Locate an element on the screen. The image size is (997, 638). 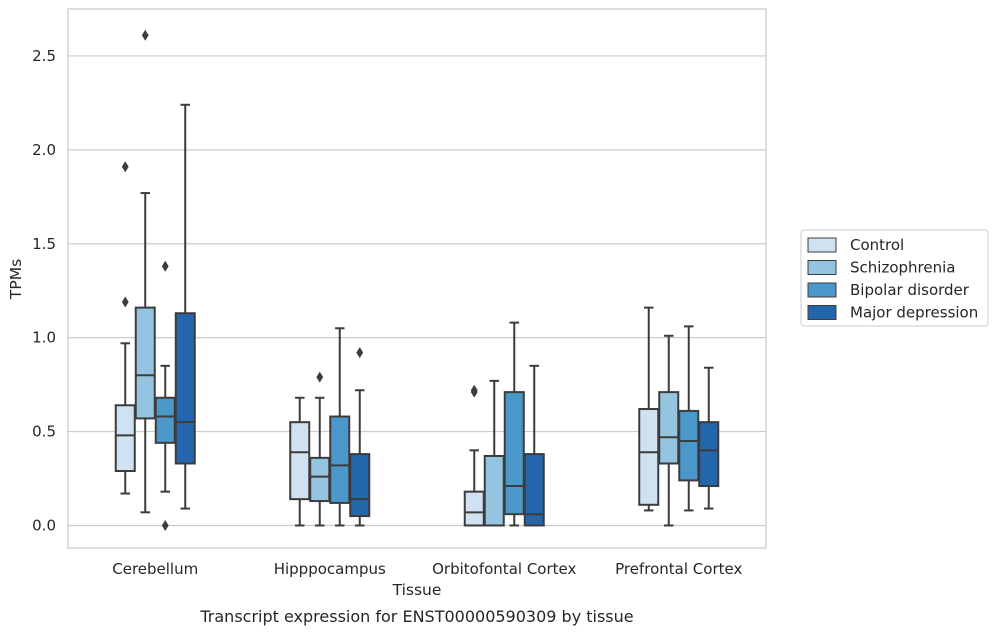
x-tick-label: Orbitofontal Cortex is located at coordinates (504, 569).